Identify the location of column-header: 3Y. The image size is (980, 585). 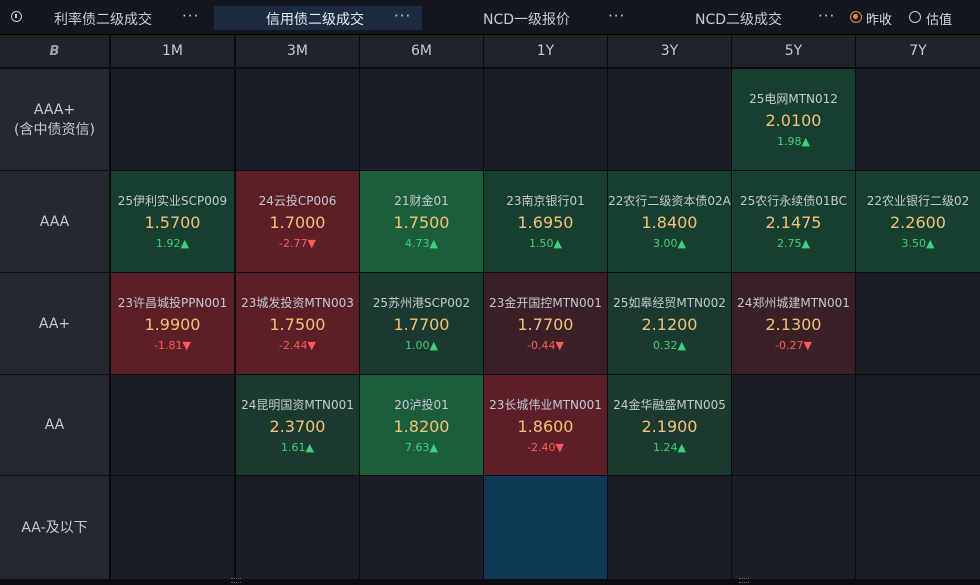
(669, 51).